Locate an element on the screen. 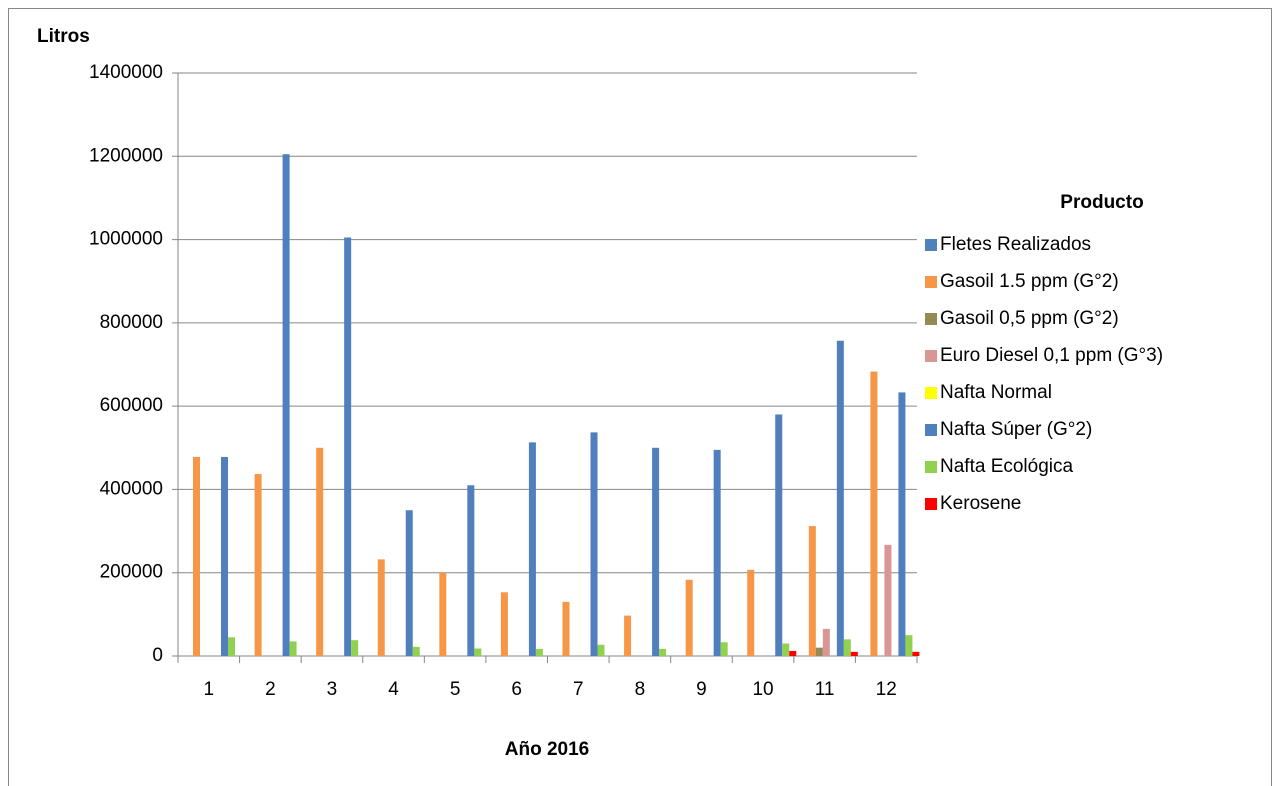 This screenshot has height=786, width=1275. legend-label: Nafta Ecológica is located at coordinates (1007, 466).